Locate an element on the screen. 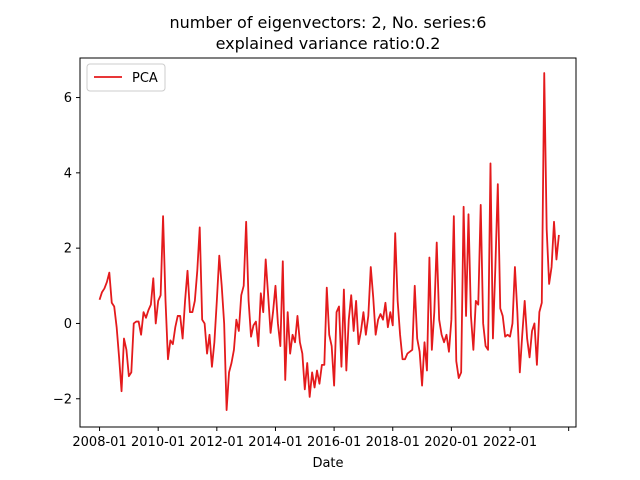 The image size is (640, 480). legend-label-pca: PCA is located at coordinates (145, 78).